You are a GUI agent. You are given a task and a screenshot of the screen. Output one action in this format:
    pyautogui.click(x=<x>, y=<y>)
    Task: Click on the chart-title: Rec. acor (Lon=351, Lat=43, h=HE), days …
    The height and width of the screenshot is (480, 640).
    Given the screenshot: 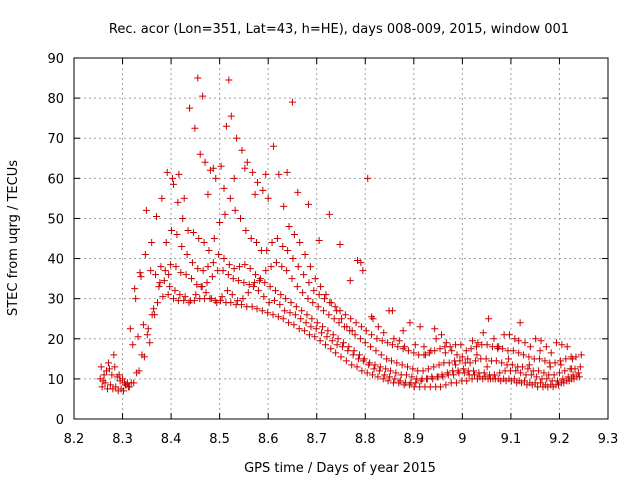 What is the action you would take?
    pyautogui.click(x=339, y=29)
    